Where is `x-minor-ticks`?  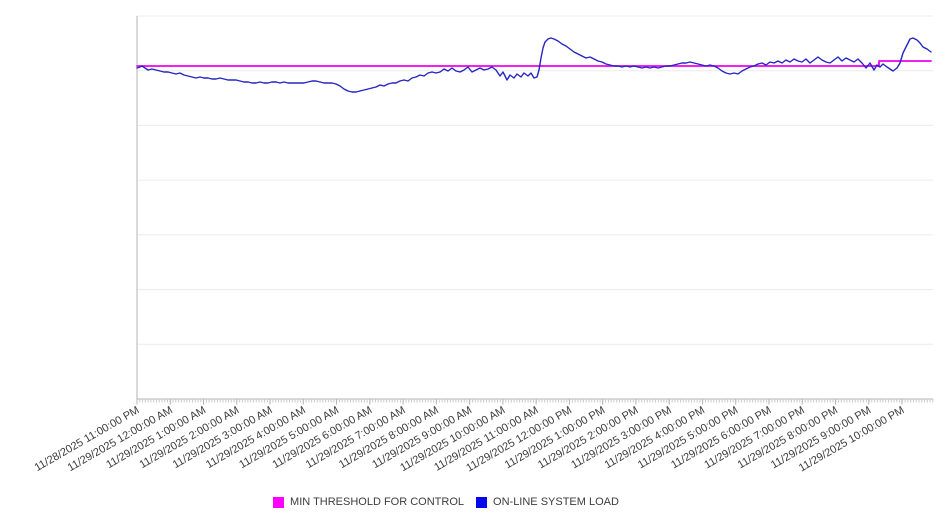
x-minor-ticks is located at coordinates (535, 401).